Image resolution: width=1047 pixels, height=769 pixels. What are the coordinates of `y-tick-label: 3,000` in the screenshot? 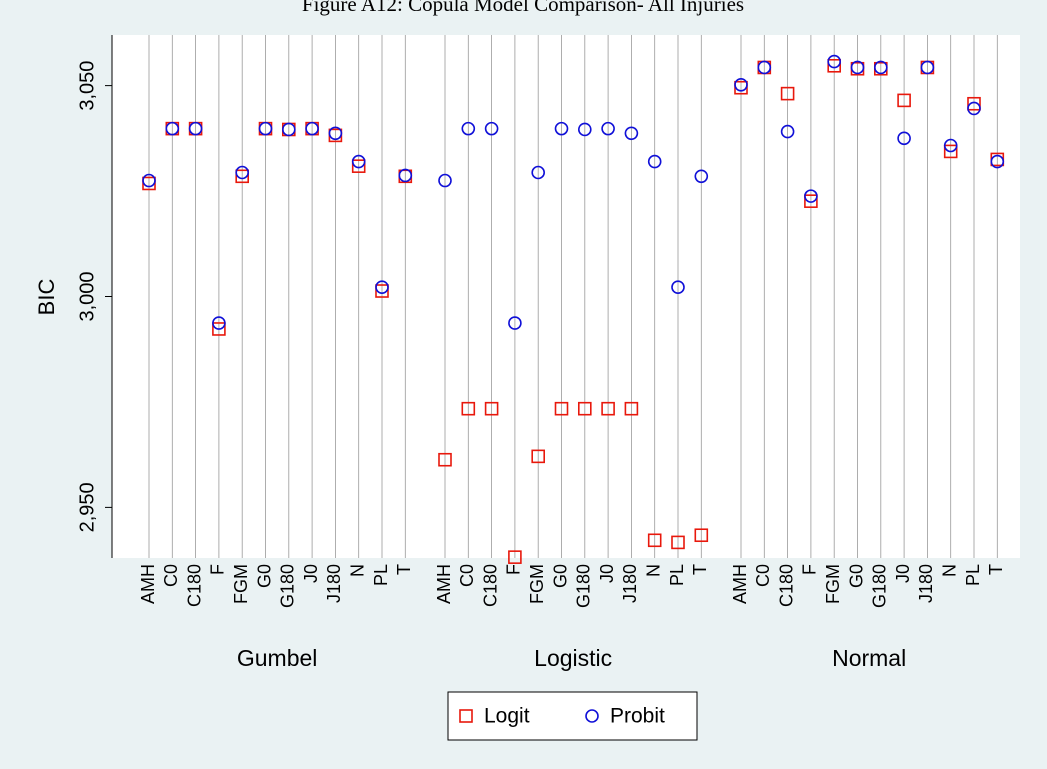 It's located at (87, 296).